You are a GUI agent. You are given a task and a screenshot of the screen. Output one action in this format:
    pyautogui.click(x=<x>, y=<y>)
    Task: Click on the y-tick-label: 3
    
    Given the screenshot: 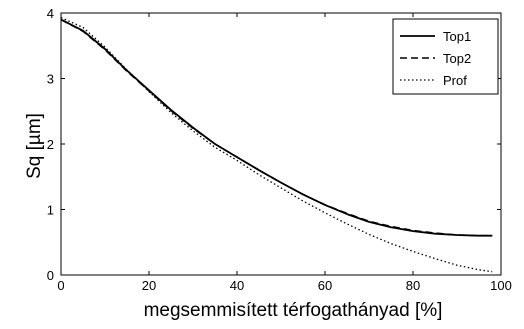 What is the action you would take?
    pyautogui.click(x=50, y=79)
    